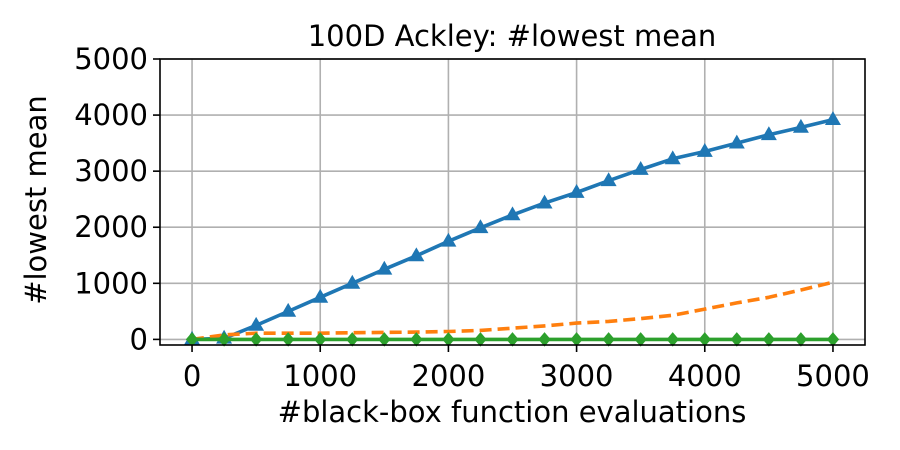 Image resolution: width=900 pixels, height=450 pixels. Describe the element at coordinates (512, 36) in the screenshot. I see `chart-title: 100D Ackley: #lowest mean` at that location.